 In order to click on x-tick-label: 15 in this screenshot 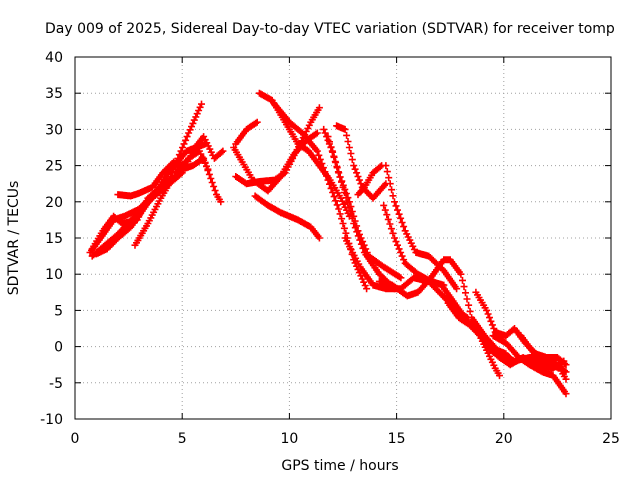, I will do `click(397, 439)`.